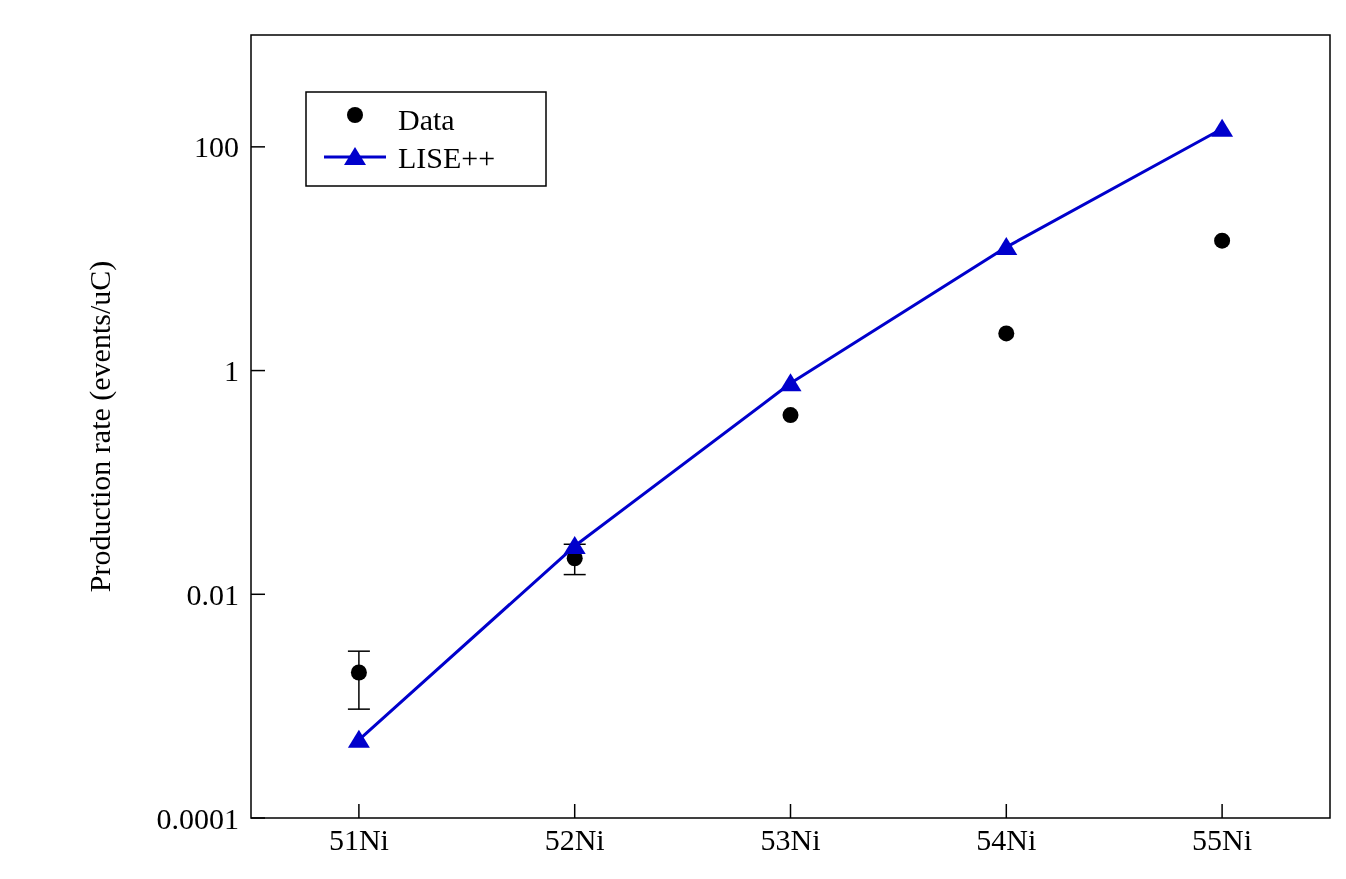  I want to click on x-tick-label: 54Ni, so click(1006, 839).